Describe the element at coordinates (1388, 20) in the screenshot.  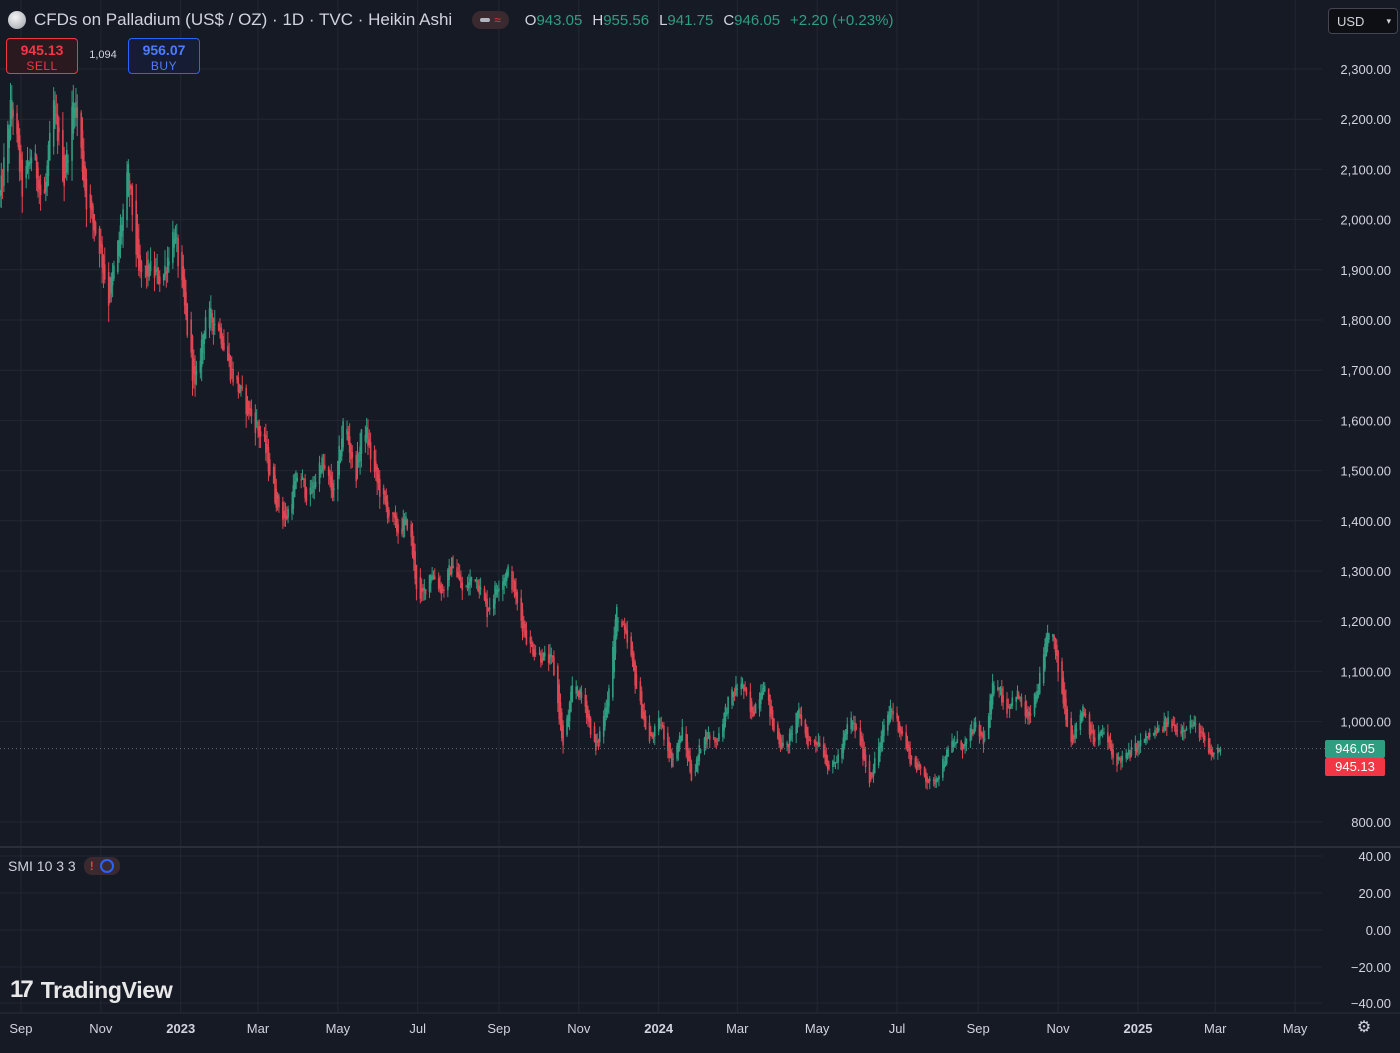
I see `chevron-down-icon: ▾` at that location.